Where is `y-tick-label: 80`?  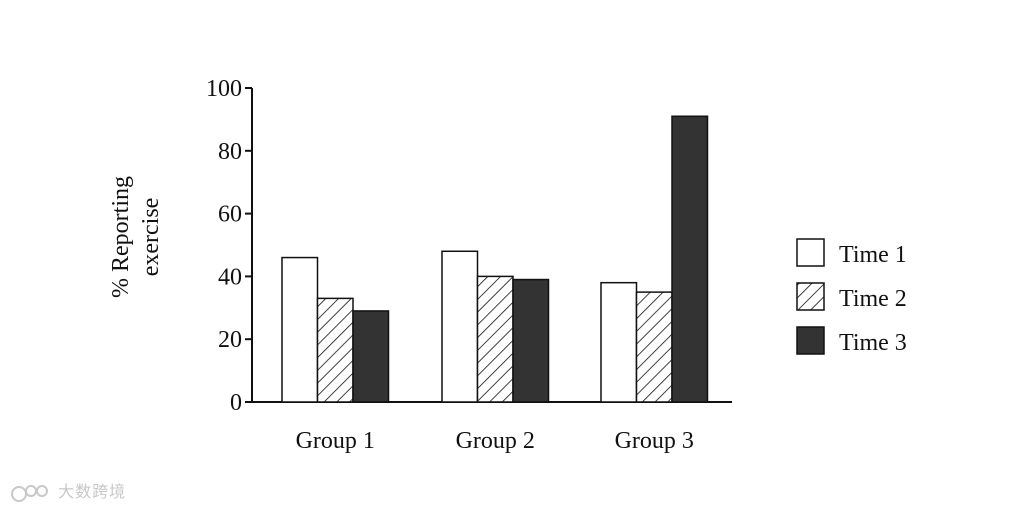
y-tick-label: 80 is located at coordinates (230, 152).